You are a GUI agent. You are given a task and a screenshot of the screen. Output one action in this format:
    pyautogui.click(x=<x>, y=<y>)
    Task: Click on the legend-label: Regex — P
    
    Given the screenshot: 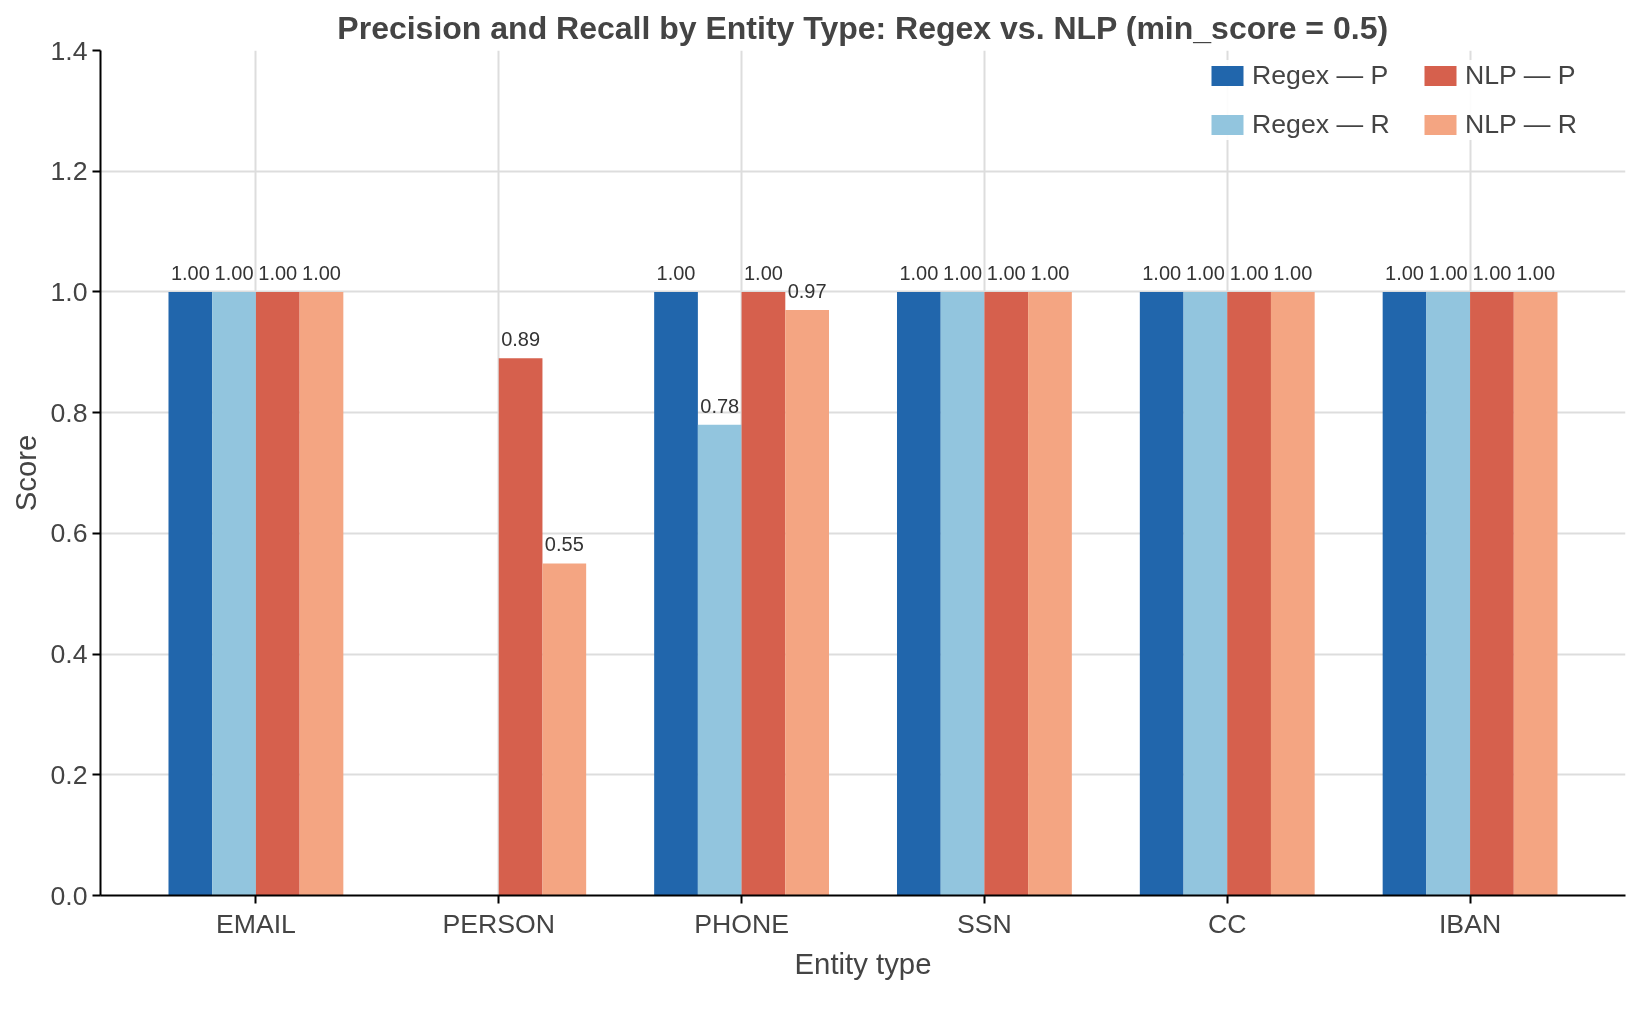 What is the action you would take?
    pyautogui.click(x=1321, y=75)
    